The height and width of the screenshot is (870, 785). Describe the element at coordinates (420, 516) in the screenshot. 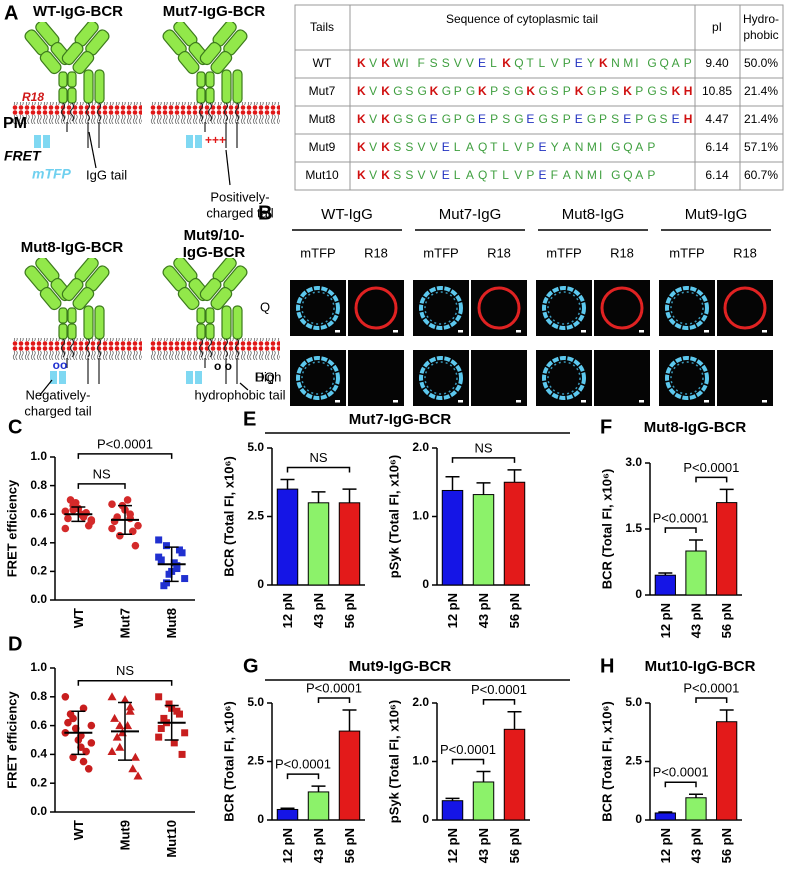

I see `y-tick-label: 1.0` at that location.